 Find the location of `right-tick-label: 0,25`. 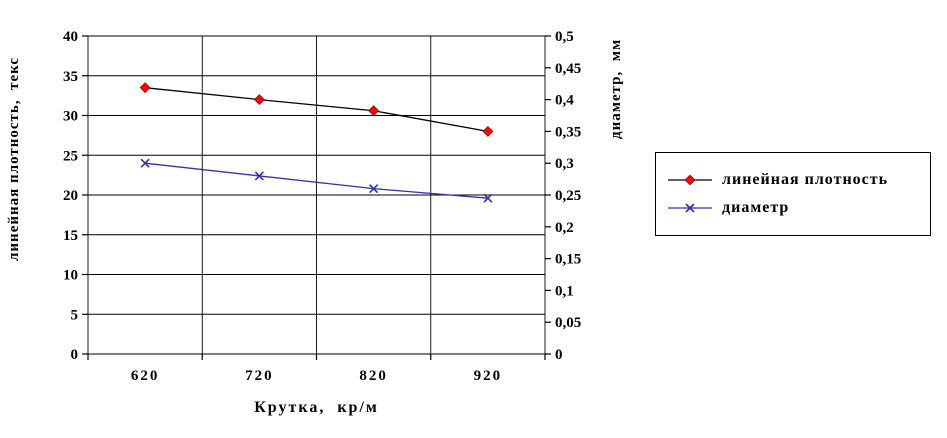

right-tick-label: 0,25 is located at coordinates (568, 196).